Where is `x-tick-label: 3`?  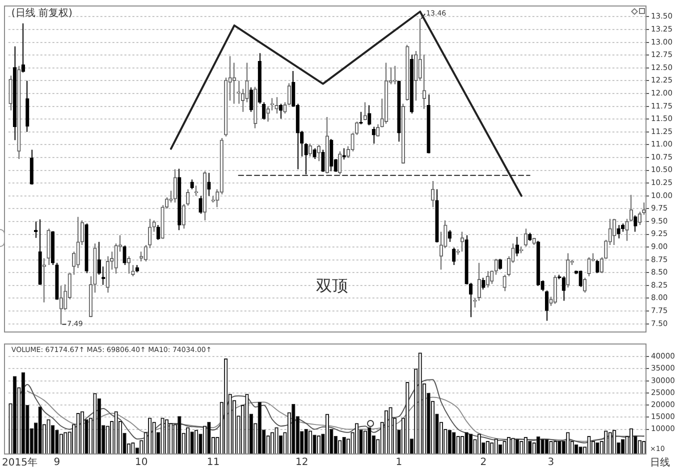 x-tick-label: 3 is located at coordinates (551, 462).